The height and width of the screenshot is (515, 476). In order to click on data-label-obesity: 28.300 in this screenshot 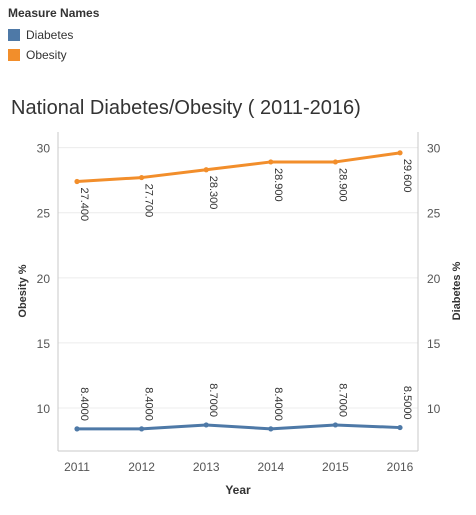, I will do `click(213, 193)`.